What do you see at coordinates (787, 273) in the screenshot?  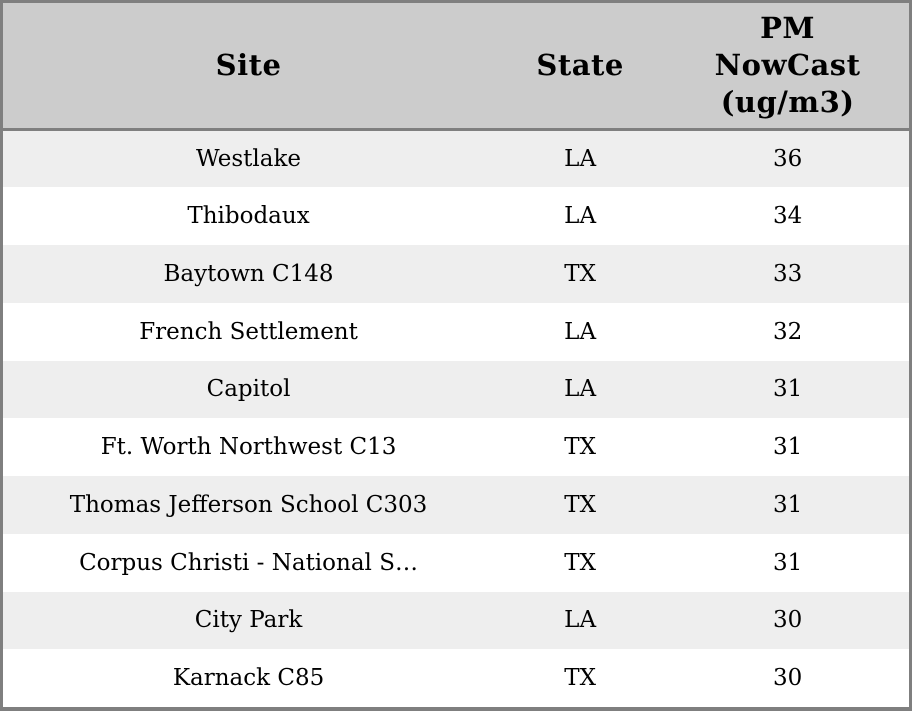 I see `pm-nowcast-cell: 33` at bounding box center [787, 273].